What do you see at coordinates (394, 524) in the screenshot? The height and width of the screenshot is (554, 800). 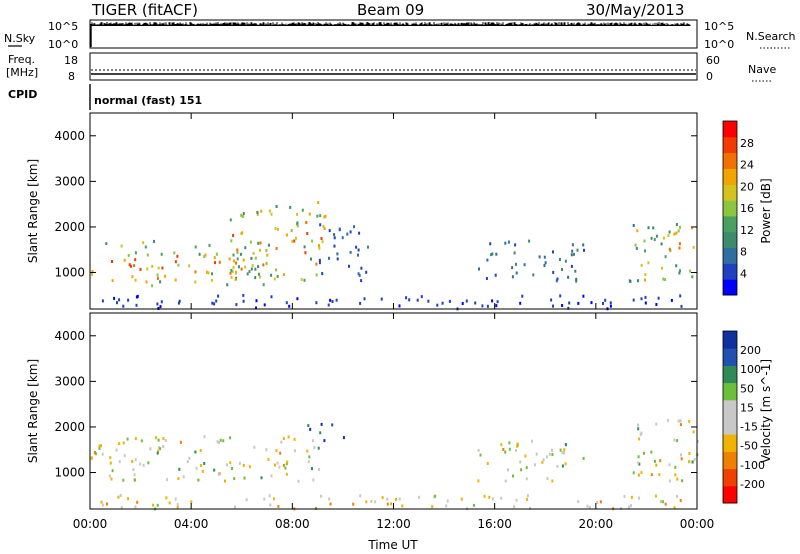 I see `x-tick-labels: 00:00 04:00 08:00 12:00 16:00 20:00 00:00` at bounding box center [394, 524].